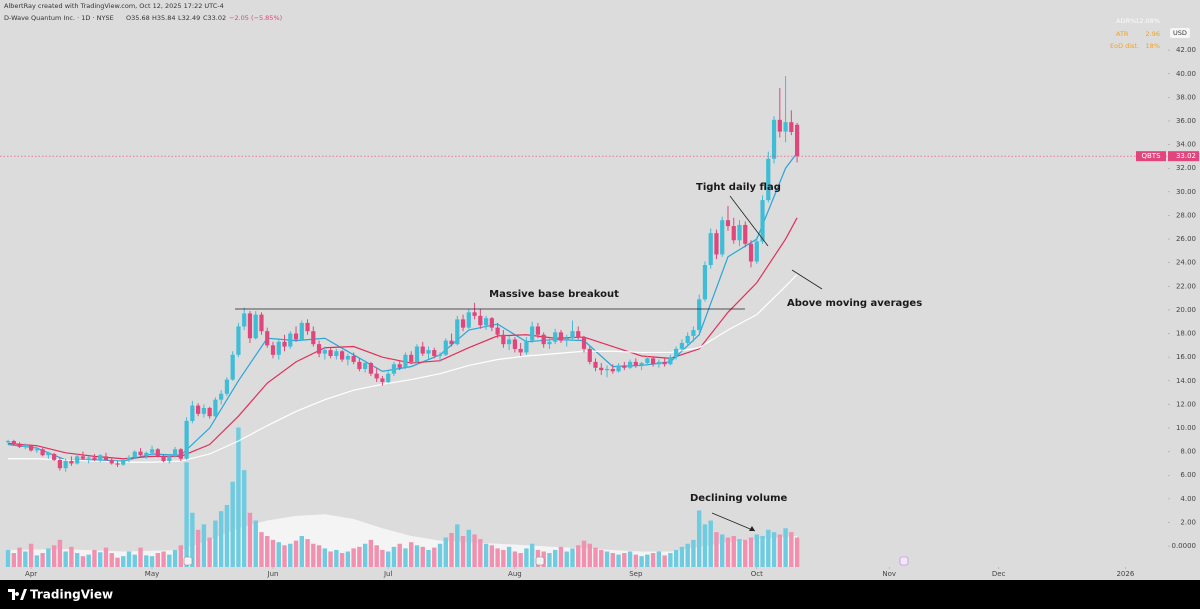 Image resolution: width=1200 pixels, height=609 pixels. What do you see at coordinates (1186, 263) in the screenshot?
I see `y-tick-label: 24.00` at bounding box center [1186, 263].